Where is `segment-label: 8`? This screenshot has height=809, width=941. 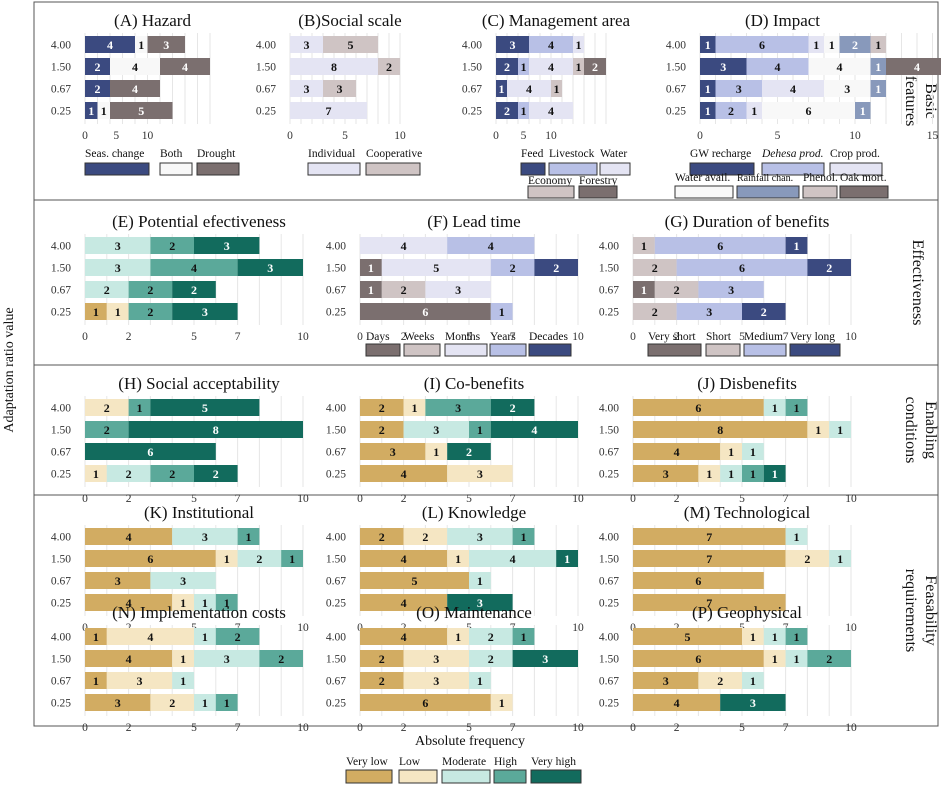 segment-label: 8 is located at coordinates (720, 430).